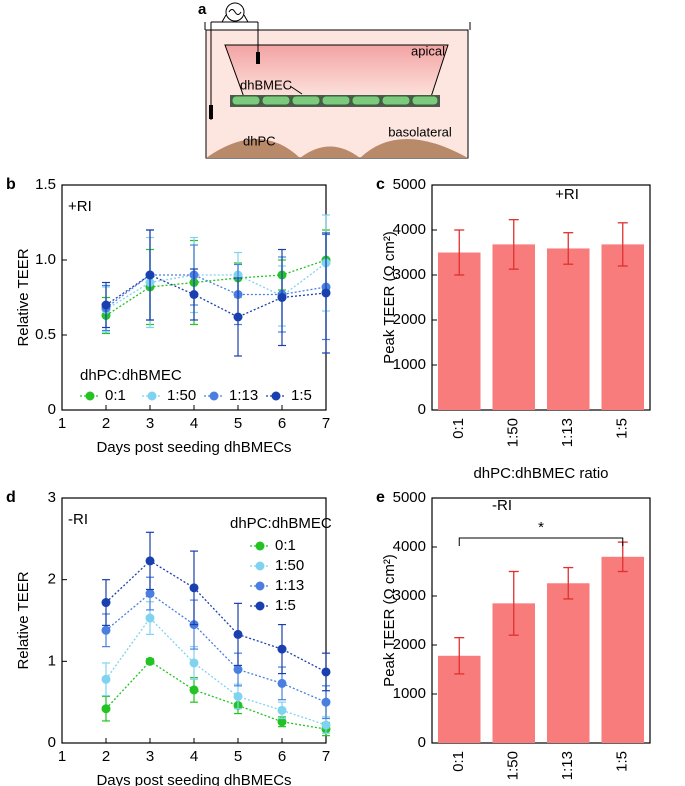 This screenshot has width=685, height=786. I want to click on apical-label: apical, so click(428, 50).